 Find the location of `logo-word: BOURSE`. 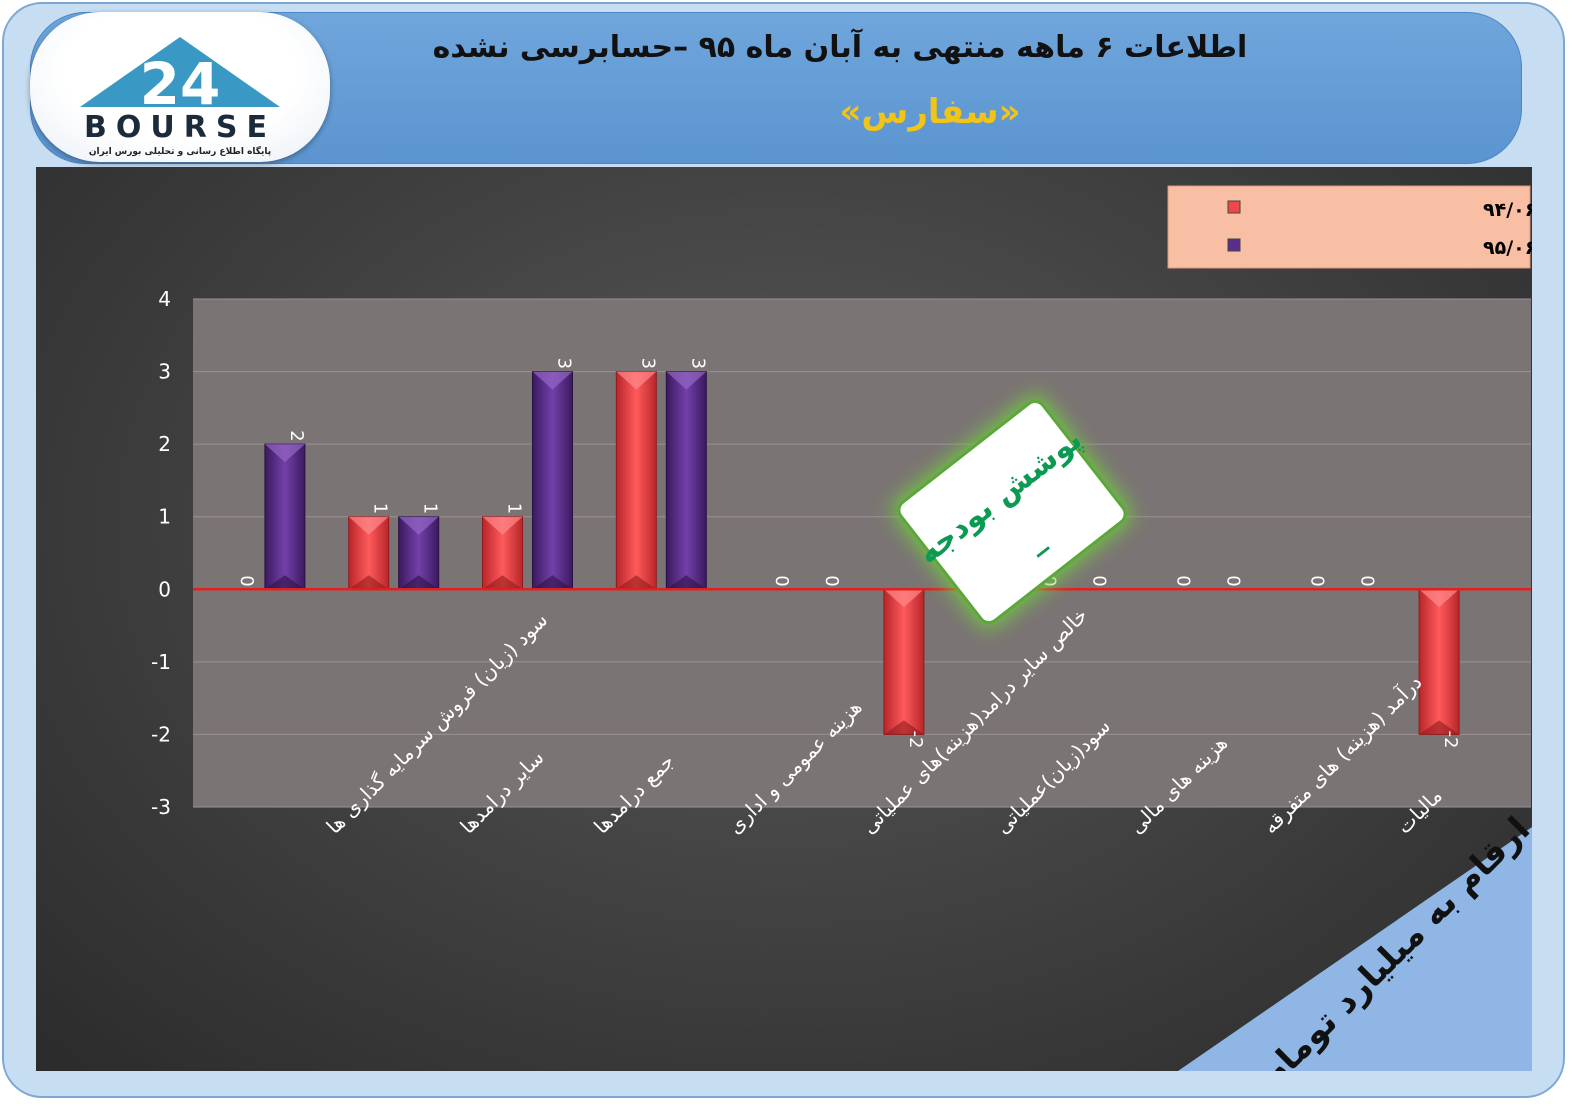

logo-word: BOURSE is located at coordinates (180, 127).